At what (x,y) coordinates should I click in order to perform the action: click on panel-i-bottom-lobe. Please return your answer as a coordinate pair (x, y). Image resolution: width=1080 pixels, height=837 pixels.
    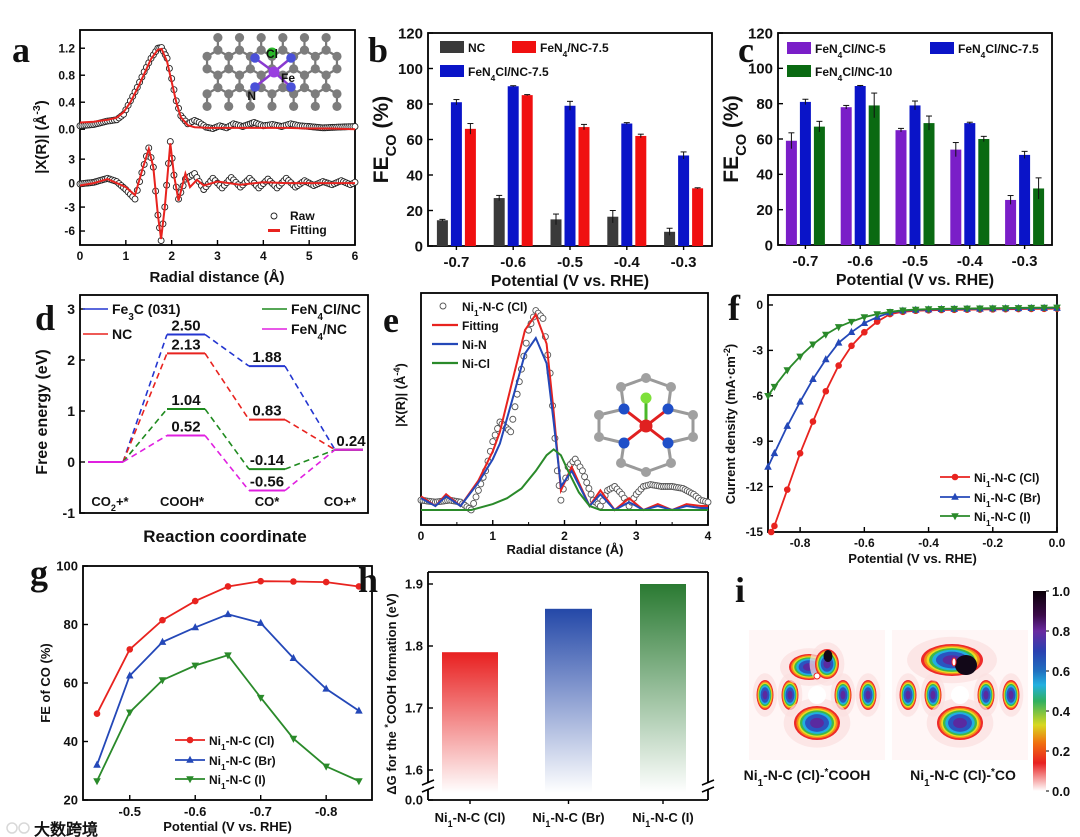
    Looking at the image, I should click on (817, 723).